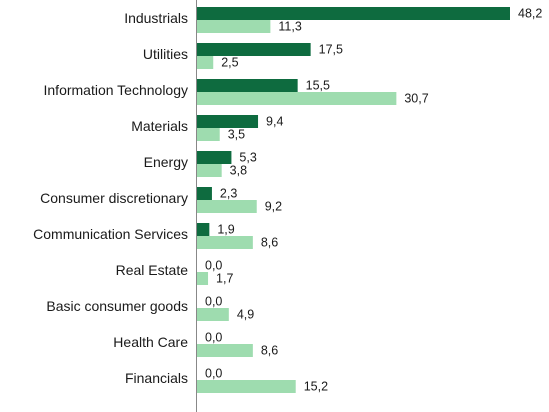  What do you see at coordinates (156, 378) in the screenshot?
I see `category-label-financials: Financials` at bounding box center [156, 378].